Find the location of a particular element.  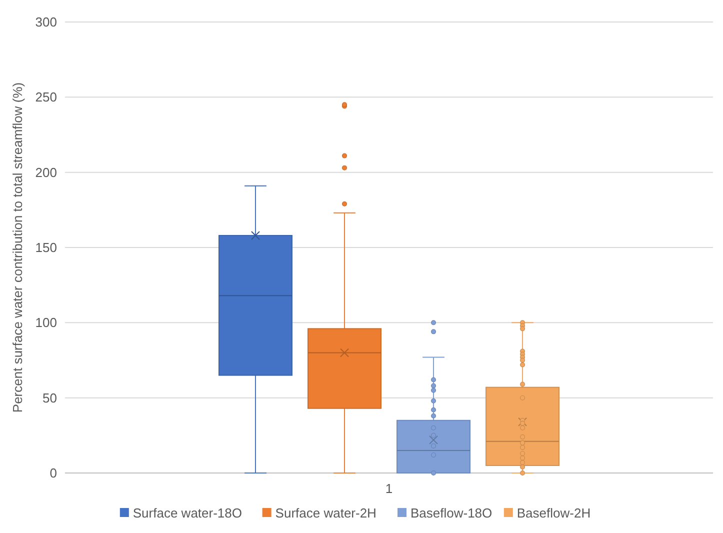

y-tick-label: 50 is located at coordinates (49, 398).